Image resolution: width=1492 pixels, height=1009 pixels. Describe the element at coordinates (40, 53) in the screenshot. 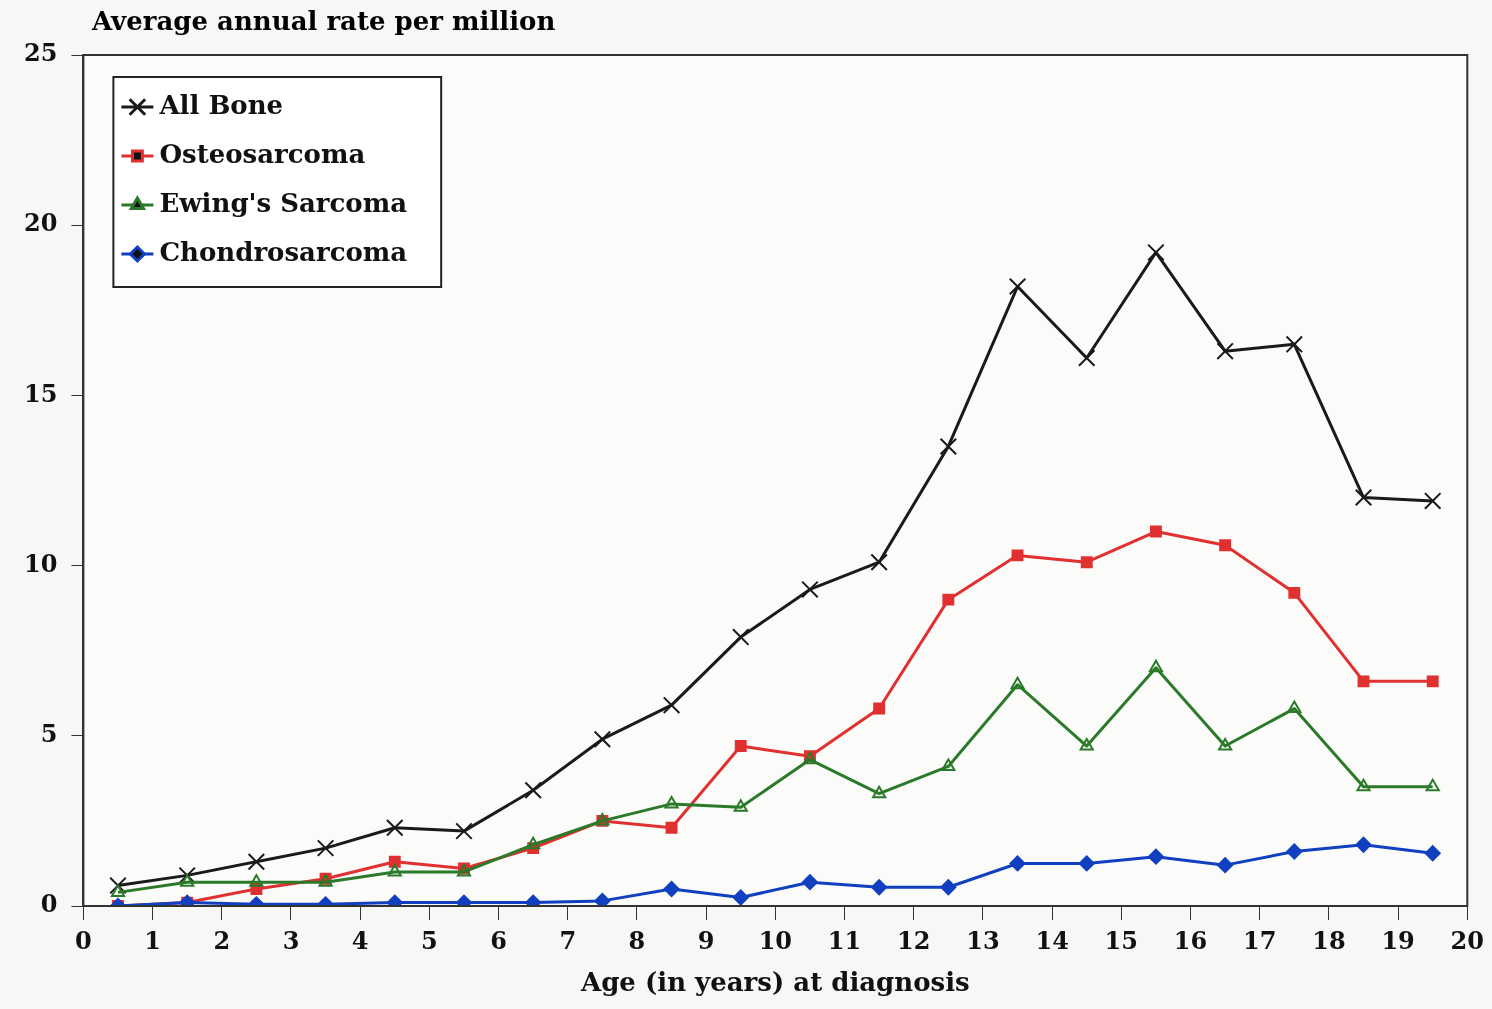

I see `y-tick-label: 25` at that location.